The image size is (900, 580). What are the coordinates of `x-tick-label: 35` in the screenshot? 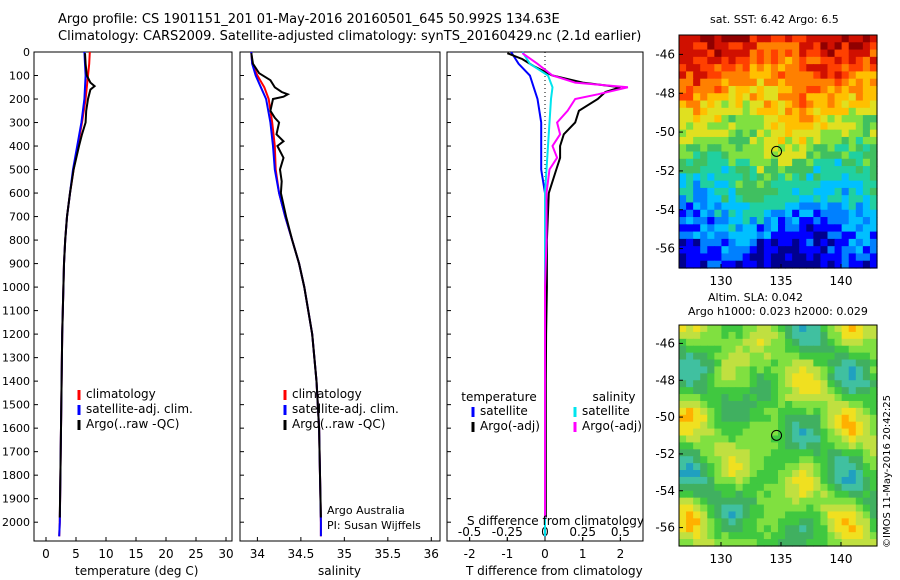 It's located at (344, 554).